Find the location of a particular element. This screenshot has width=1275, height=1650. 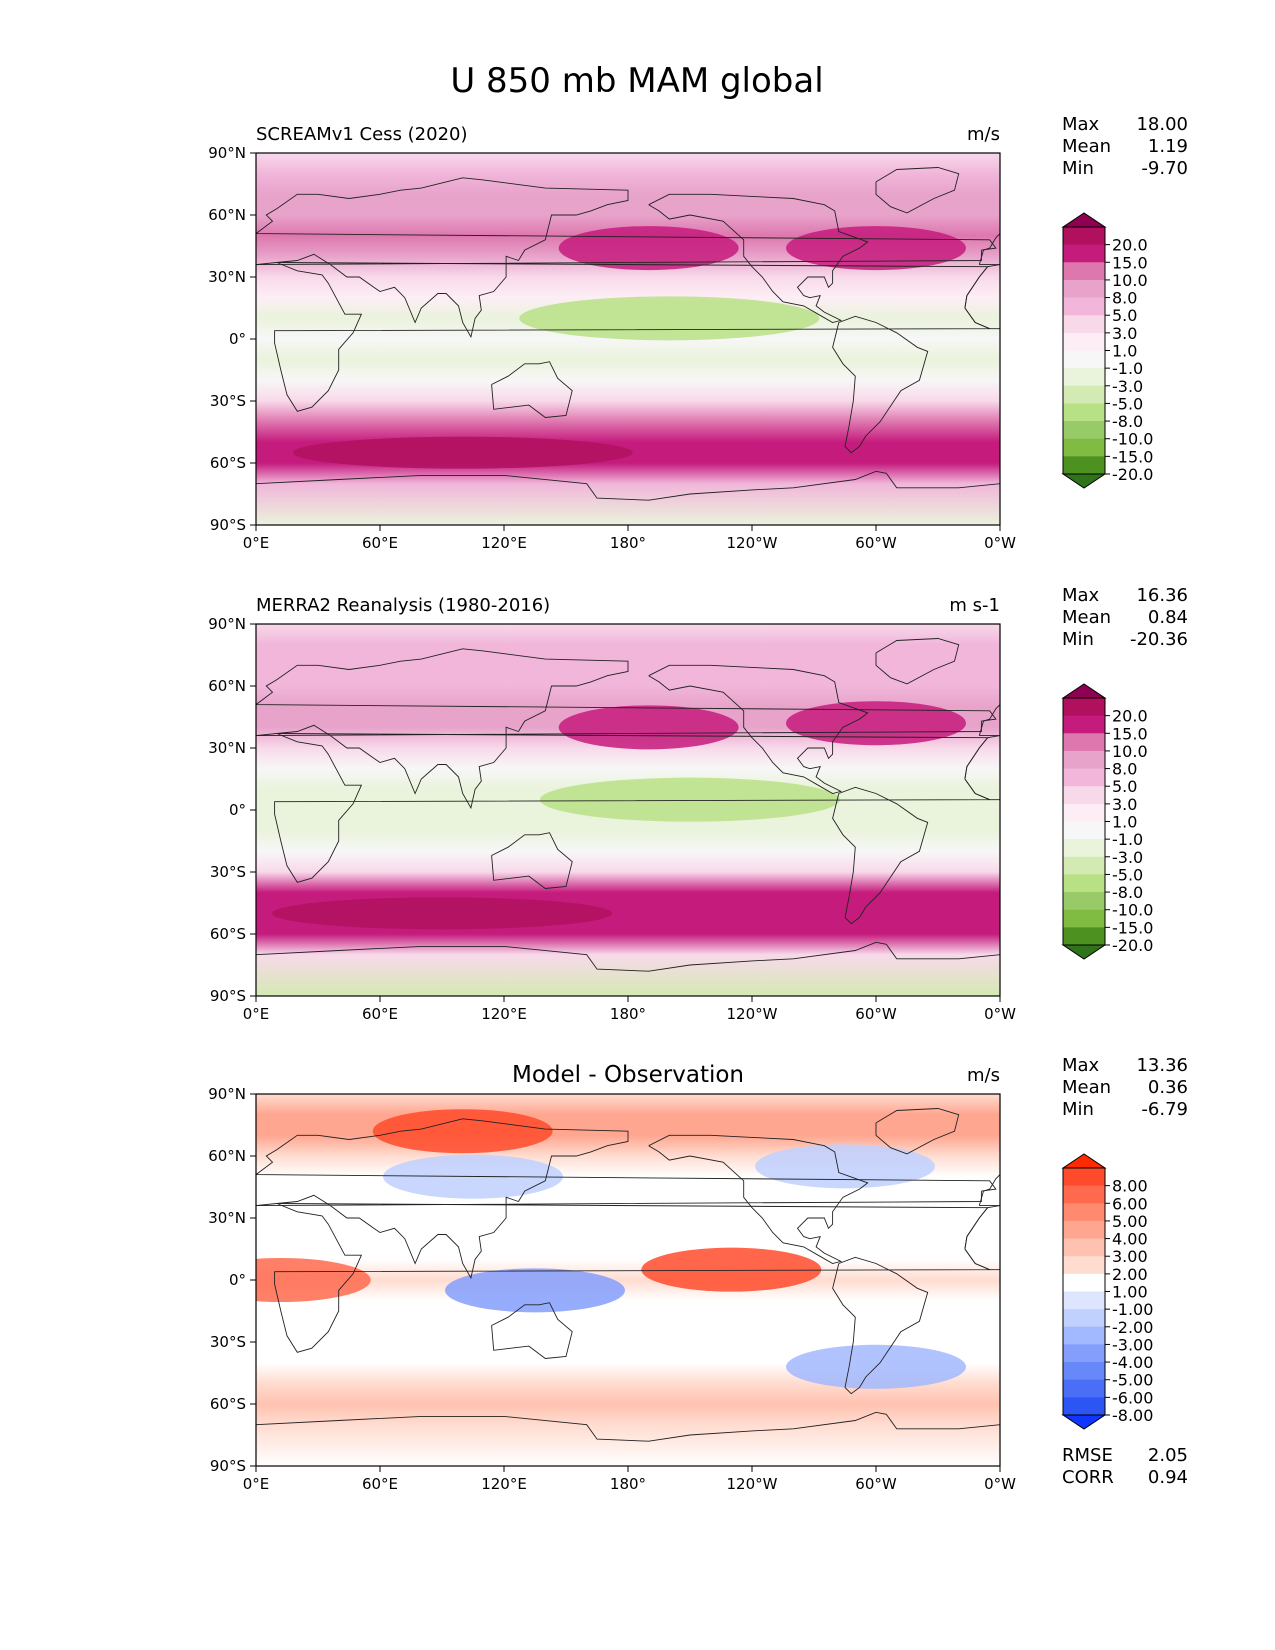

colorbar-label: 8.00 is located at coordinates (1130, 1186).